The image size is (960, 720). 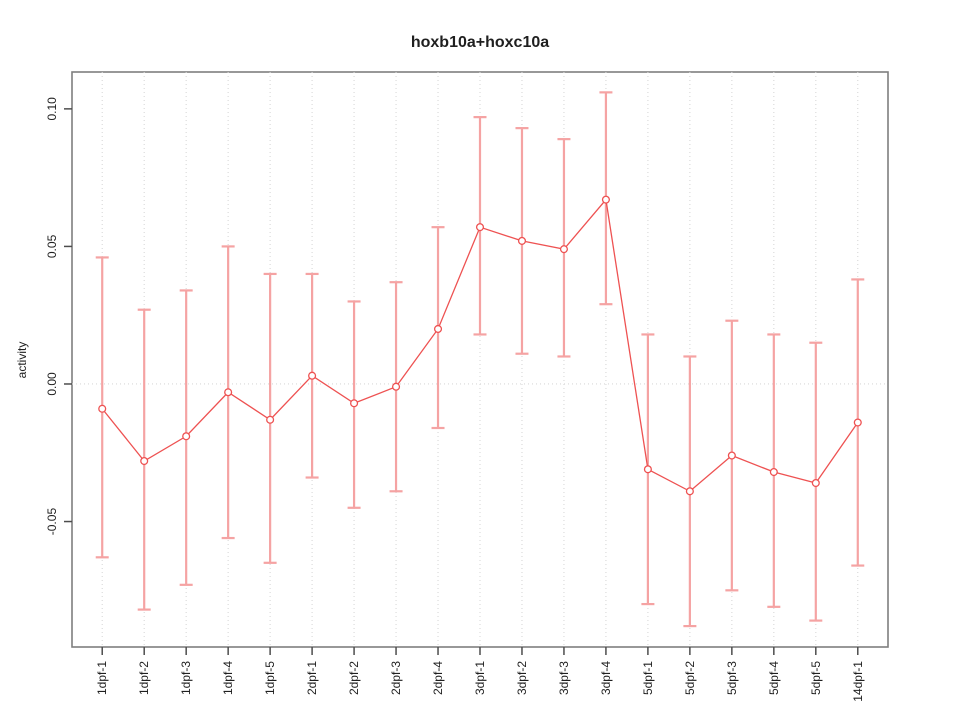 I want to click on y-tick-label: -0.05, so click(x=52, y=522).